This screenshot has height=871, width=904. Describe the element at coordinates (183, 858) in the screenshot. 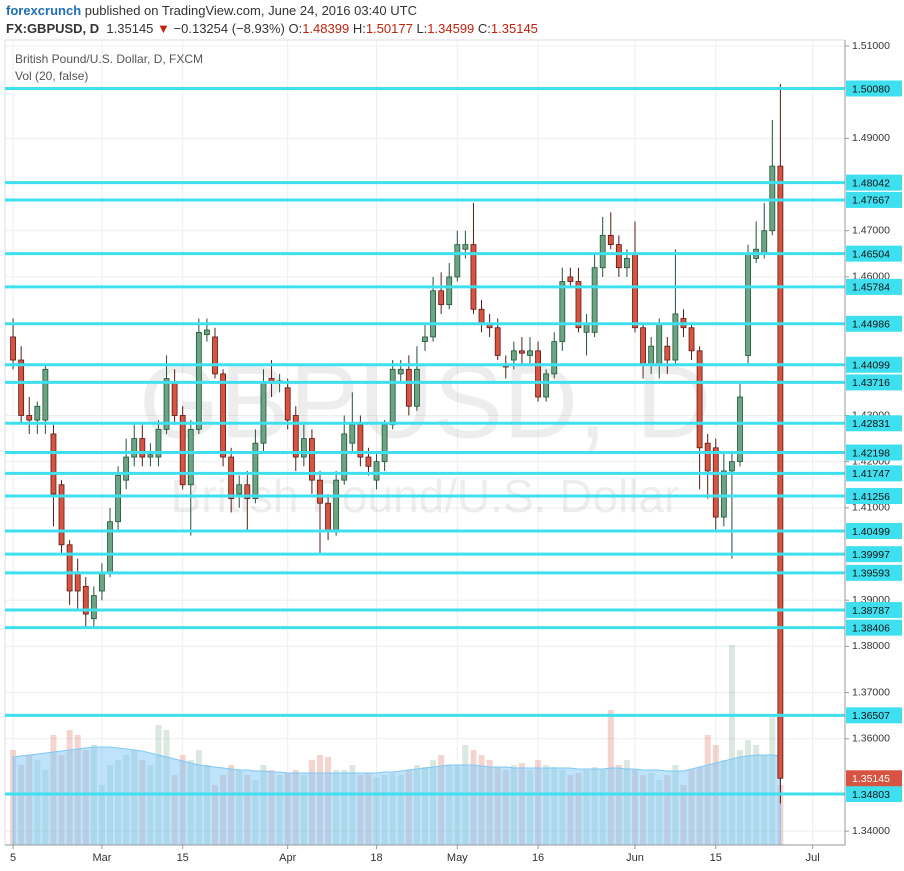

I see `x-tick-label: 15` at that location.